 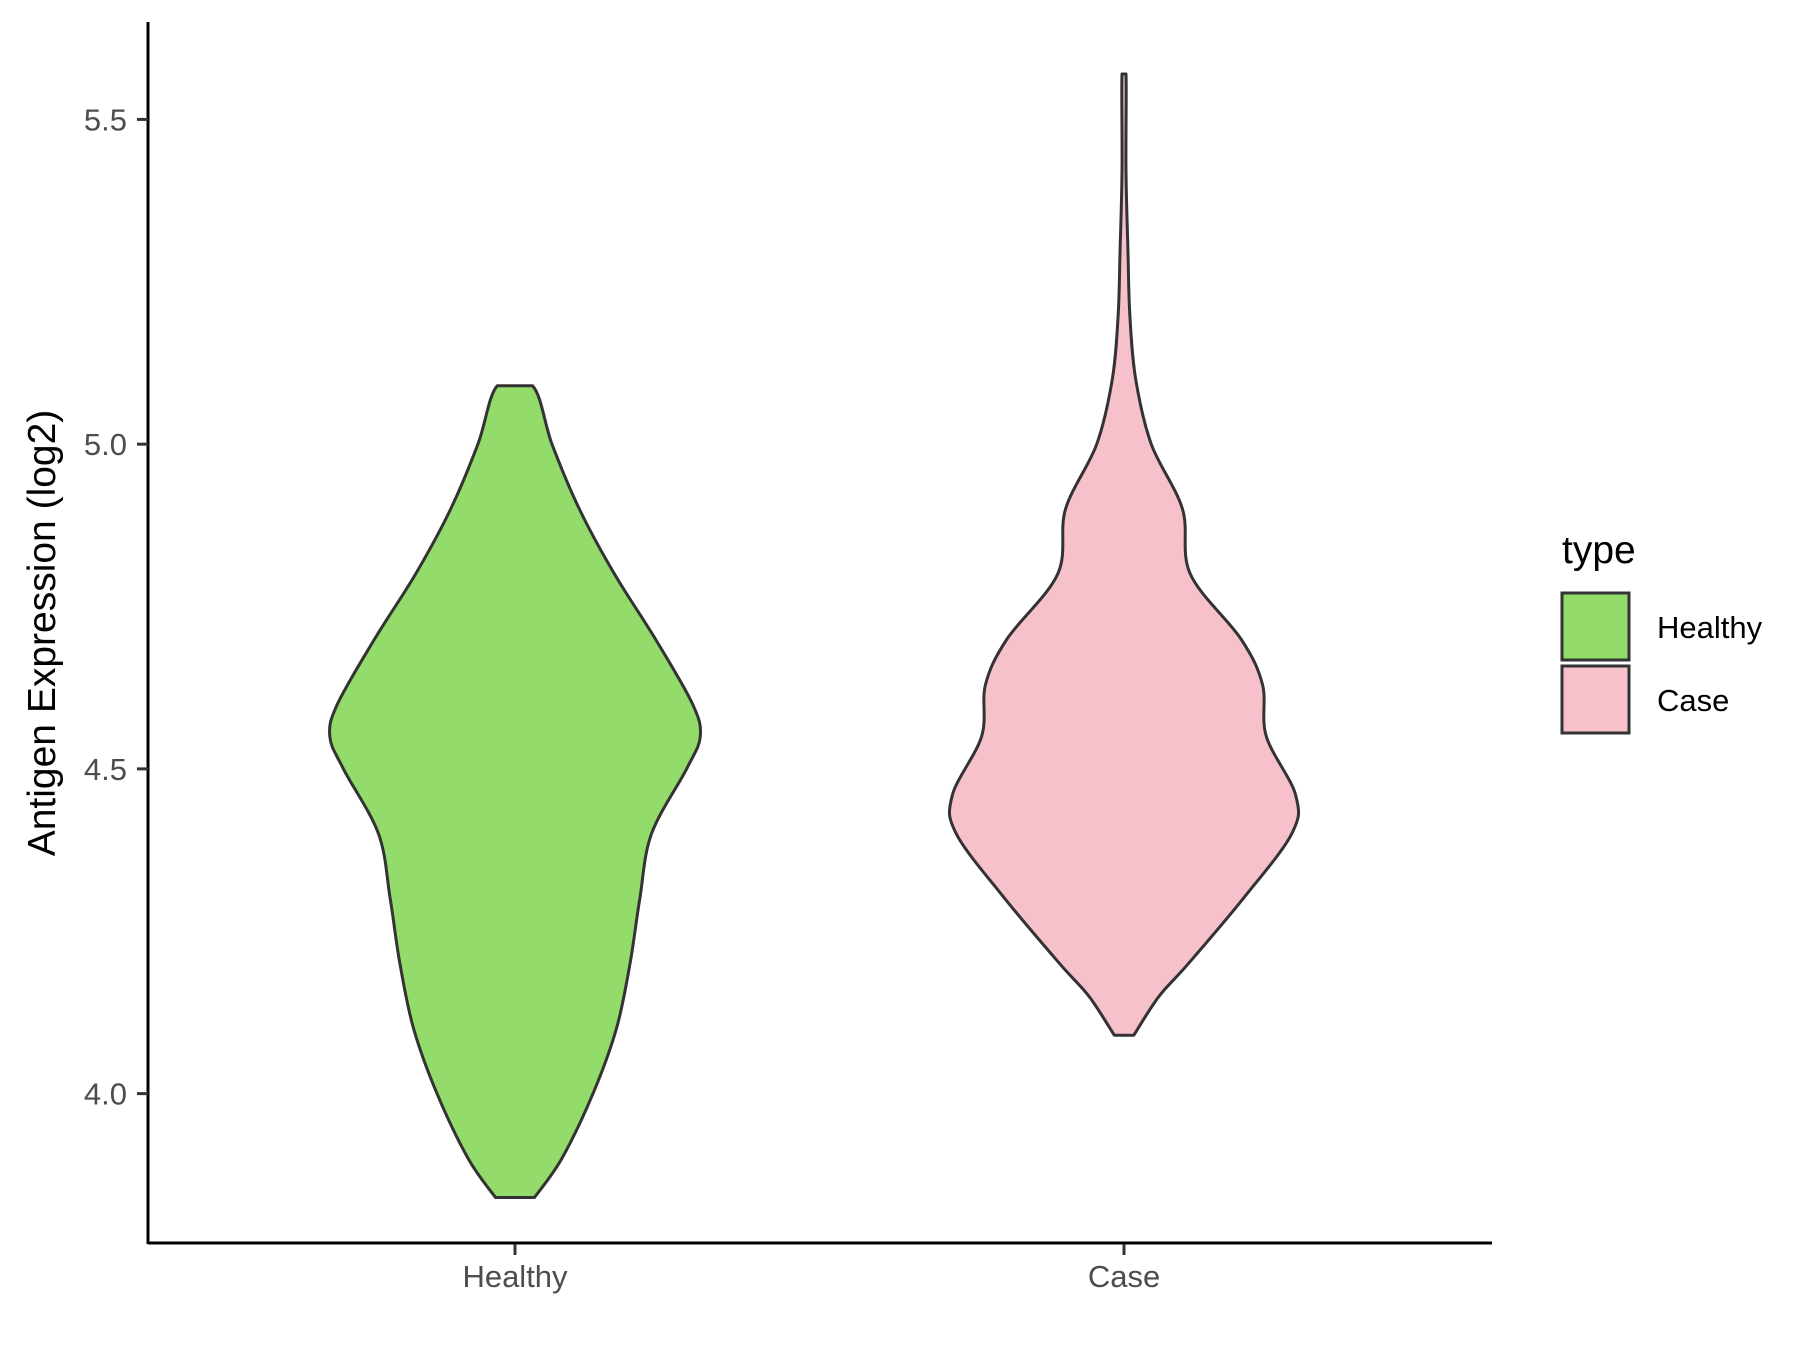 What do you see at coordinates (1710, 627) in the screenshot?
I see `legend-label: Healthy` at bounding box center [1710, 627].